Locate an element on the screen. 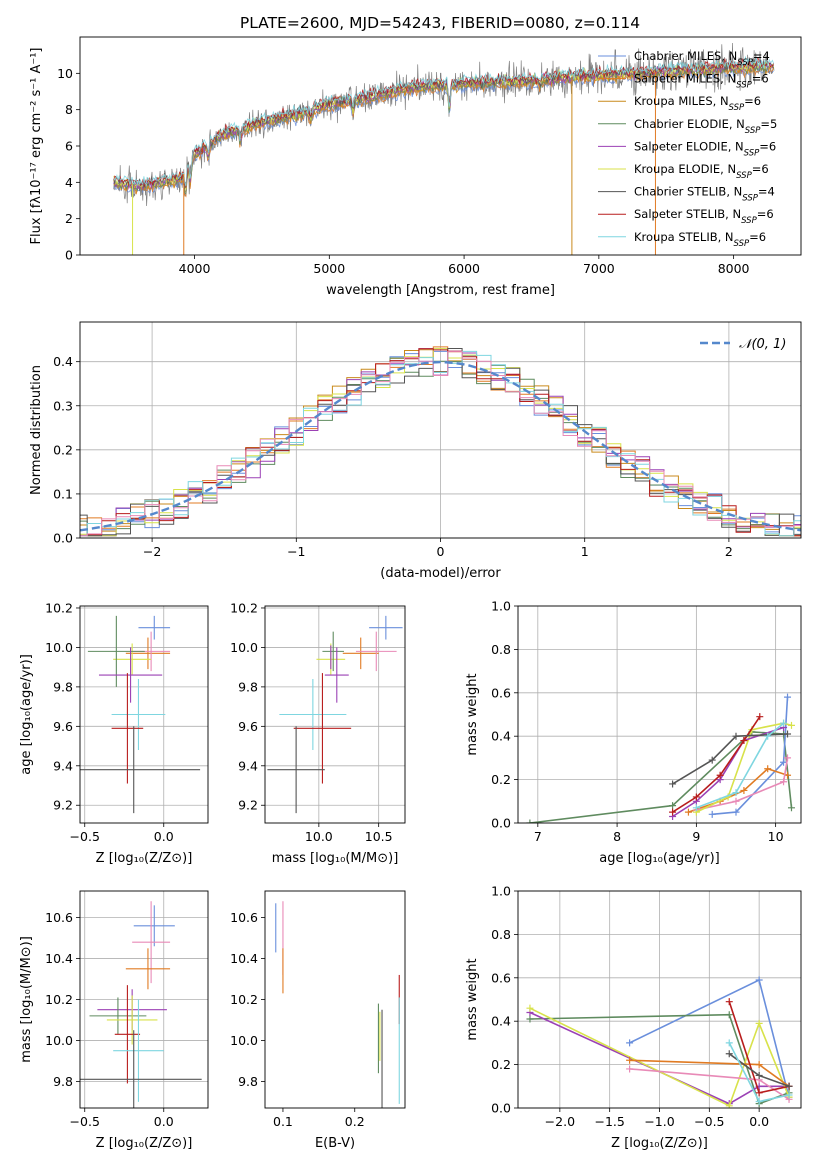  legend-label: Salpeter ELODIE, N is located at coordinates (689, 146).